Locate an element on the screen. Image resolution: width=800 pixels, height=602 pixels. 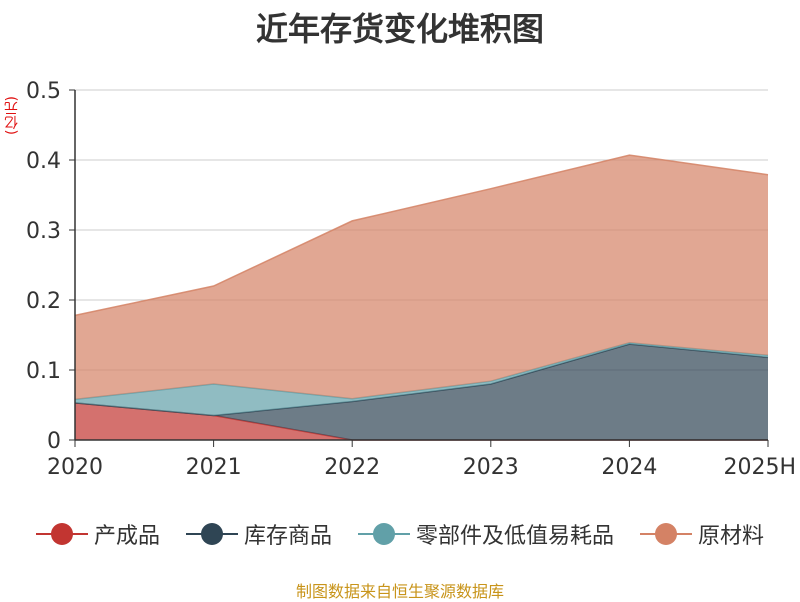
legend-item: 产成品 is located at coordinates (97, 534).